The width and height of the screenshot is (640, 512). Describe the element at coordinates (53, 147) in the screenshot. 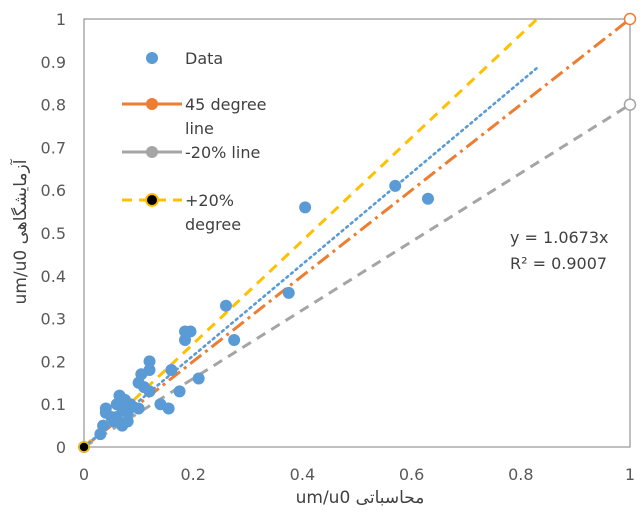

I see `y-tick-label: 0.7` at that location.